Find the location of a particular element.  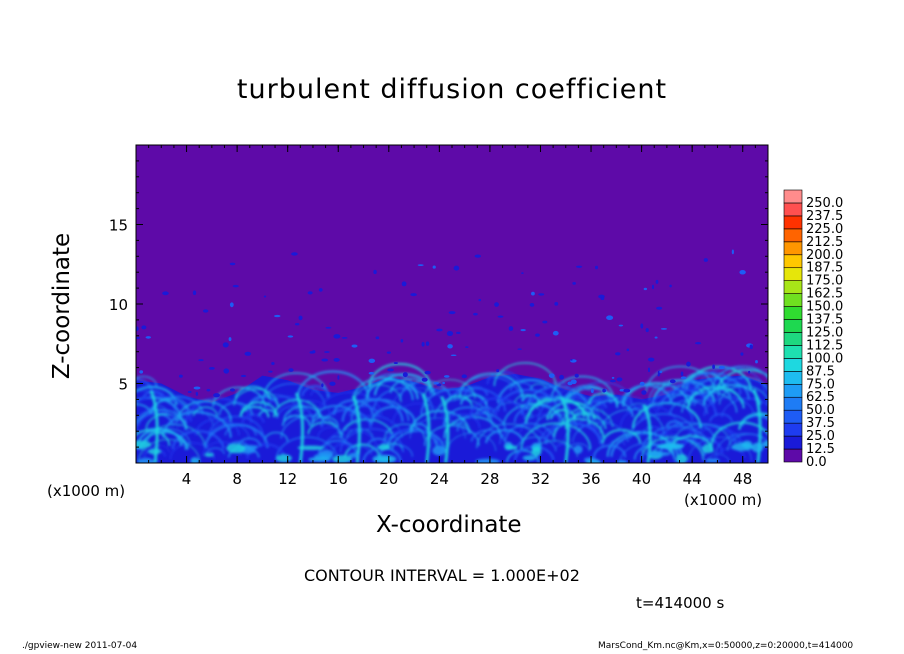

x-axis-unit: (x1000 m) is located at coordinates (723, 500).